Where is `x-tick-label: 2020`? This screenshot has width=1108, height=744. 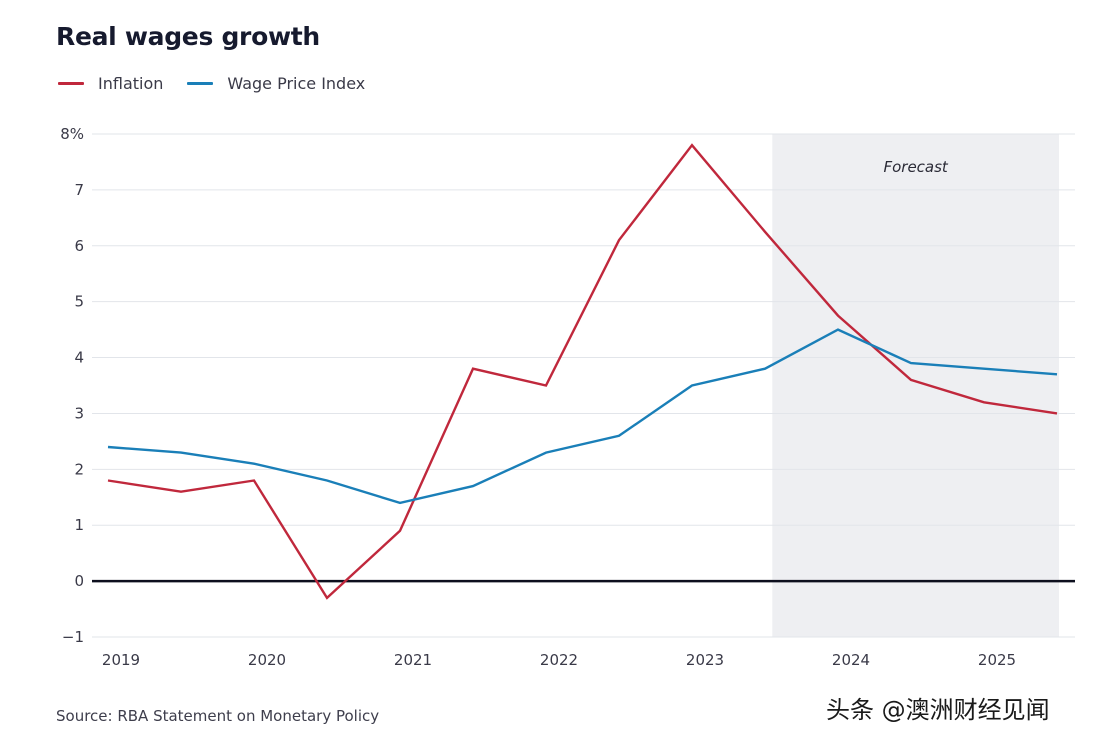 x-tick-label: 2020 is located at coordinates (267, 660).